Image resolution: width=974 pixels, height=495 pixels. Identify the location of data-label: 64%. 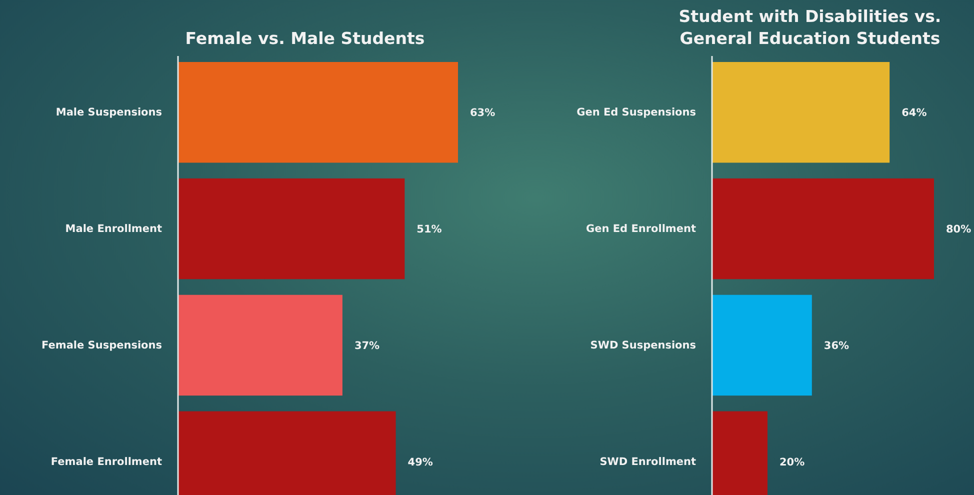
(915, 113).